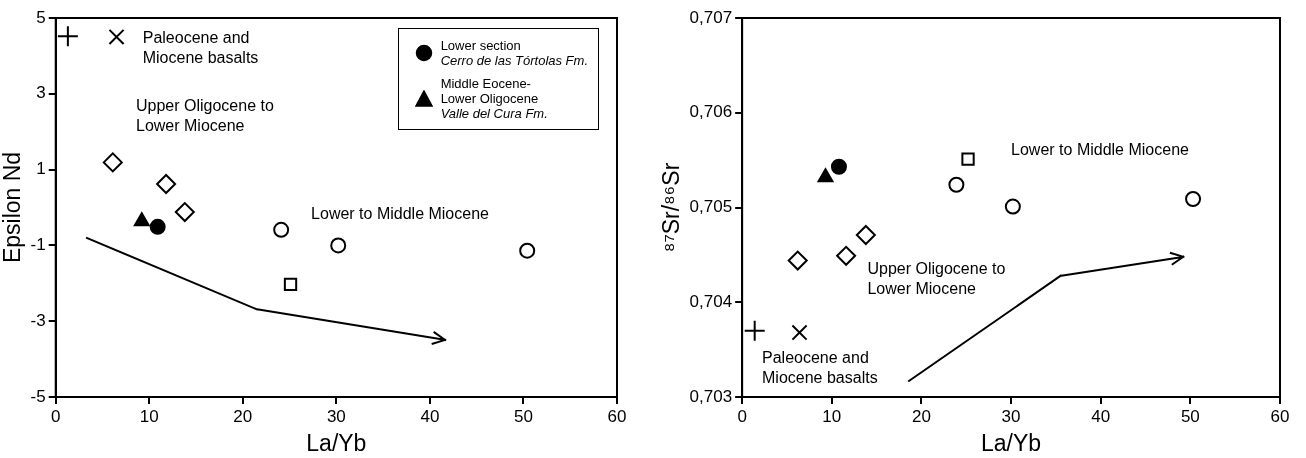  I want to click on legend-label: Middle Eocene- Lower Oligocene Valle del Cura Fm., so click(494, 98).